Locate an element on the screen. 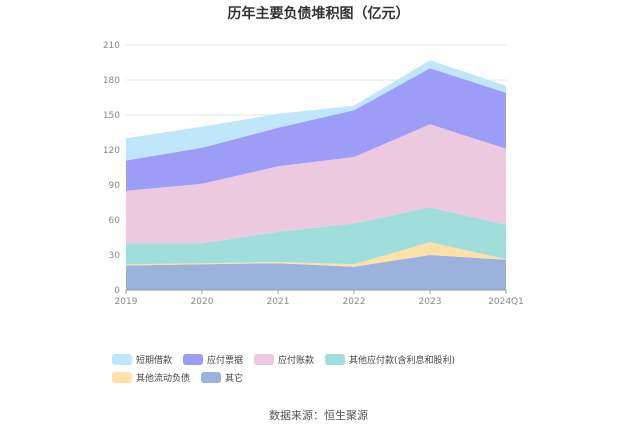 The height and width of the screenshot is (431, 637). legend: 短期借款 应付票据 应付账款 其他应付款(含利息和股利) 其他流动负债 其它 is located at coordinates (332, 368).